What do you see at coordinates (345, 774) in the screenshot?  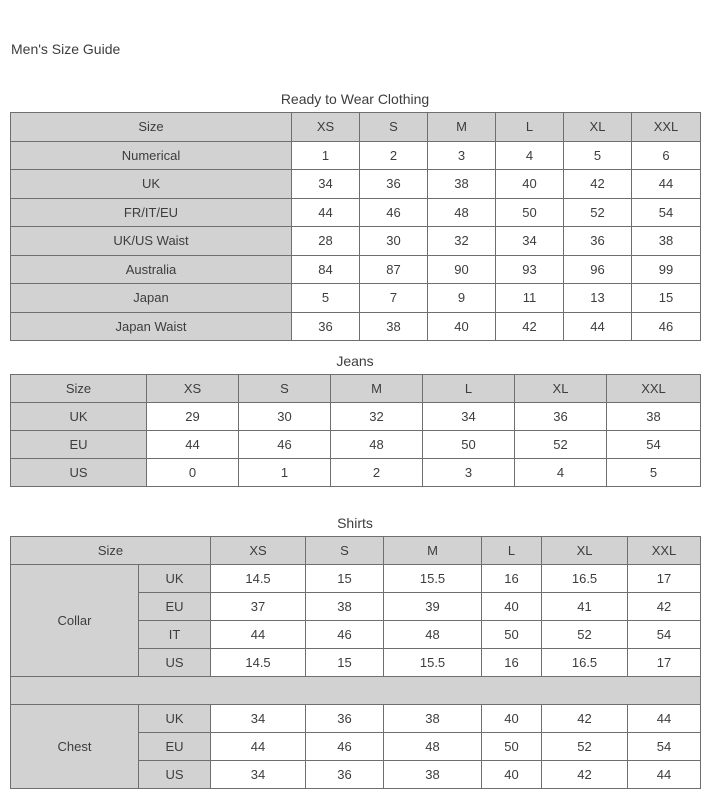 I see `cell-value: 36` at bounding box center [345, 774].